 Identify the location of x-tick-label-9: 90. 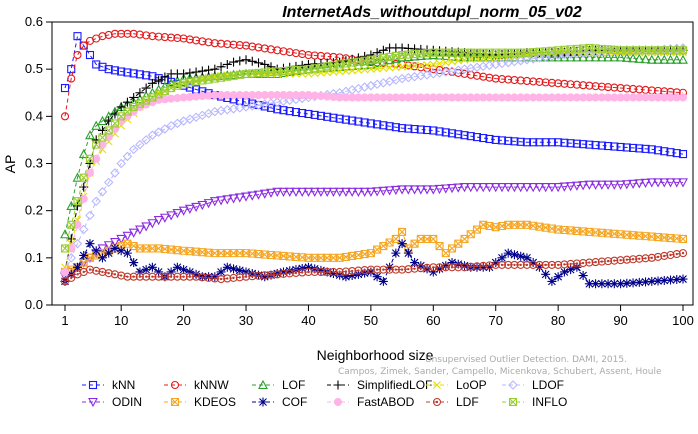
(620, 320).